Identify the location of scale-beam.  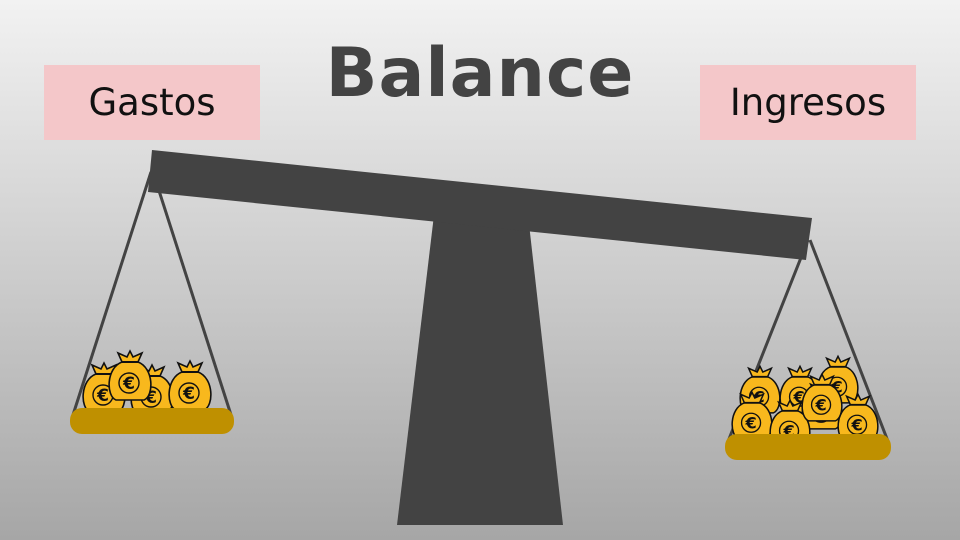
(480, 205).